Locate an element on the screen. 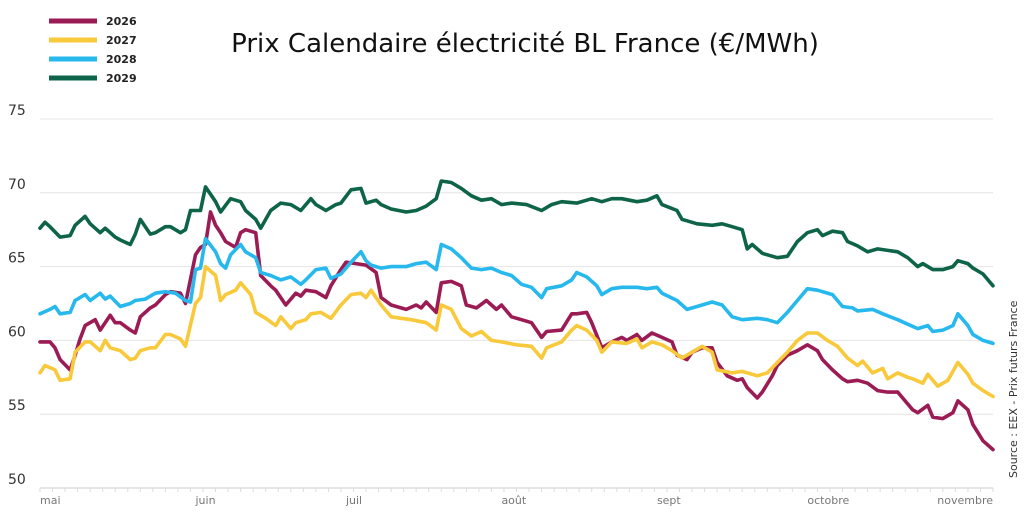  x-tick-label: août is located at coordinates (513, 500).